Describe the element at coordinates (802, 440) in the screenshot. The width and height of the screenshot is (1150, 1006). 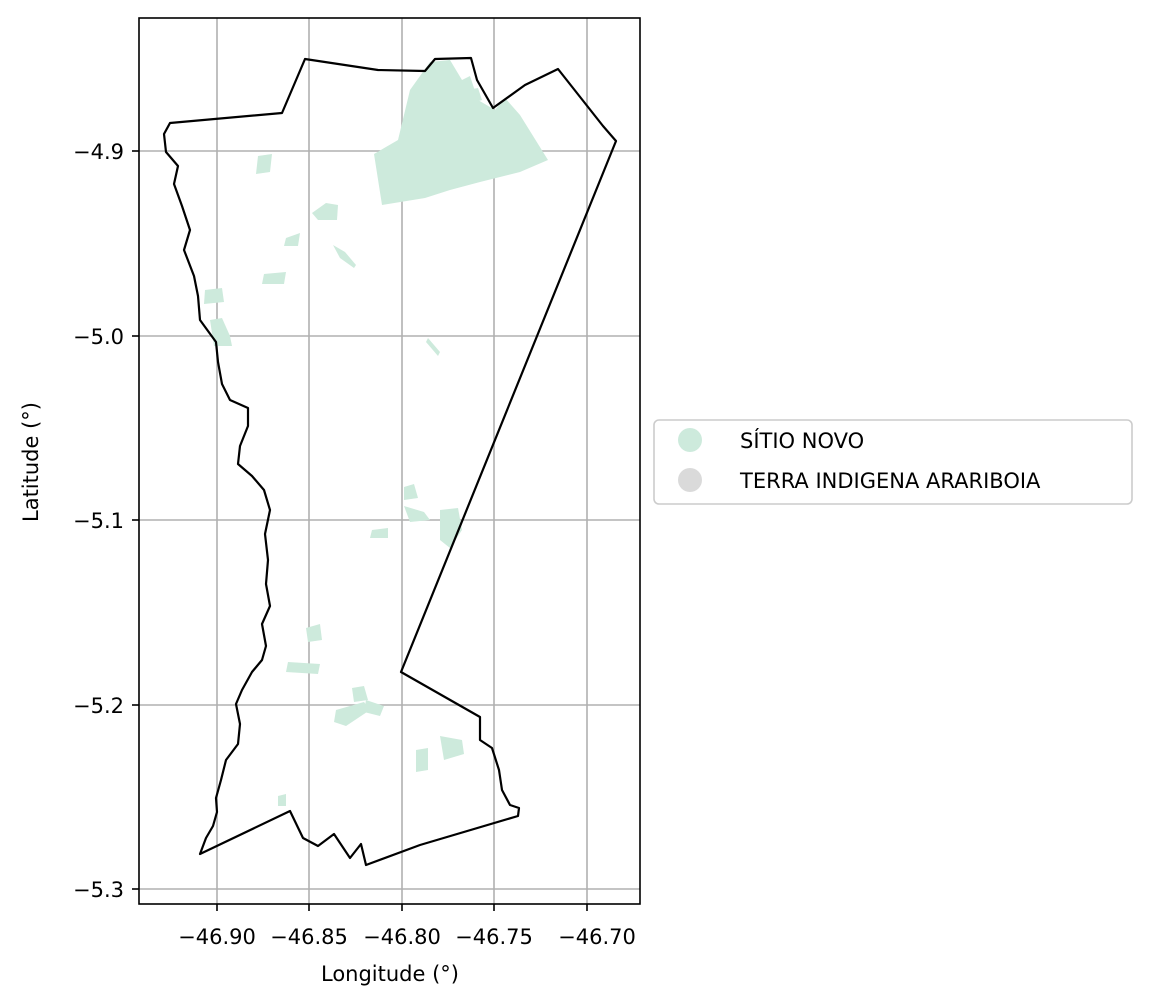
I see `legend-label-sitio-novo: SÍTIO NOVO` at that location.